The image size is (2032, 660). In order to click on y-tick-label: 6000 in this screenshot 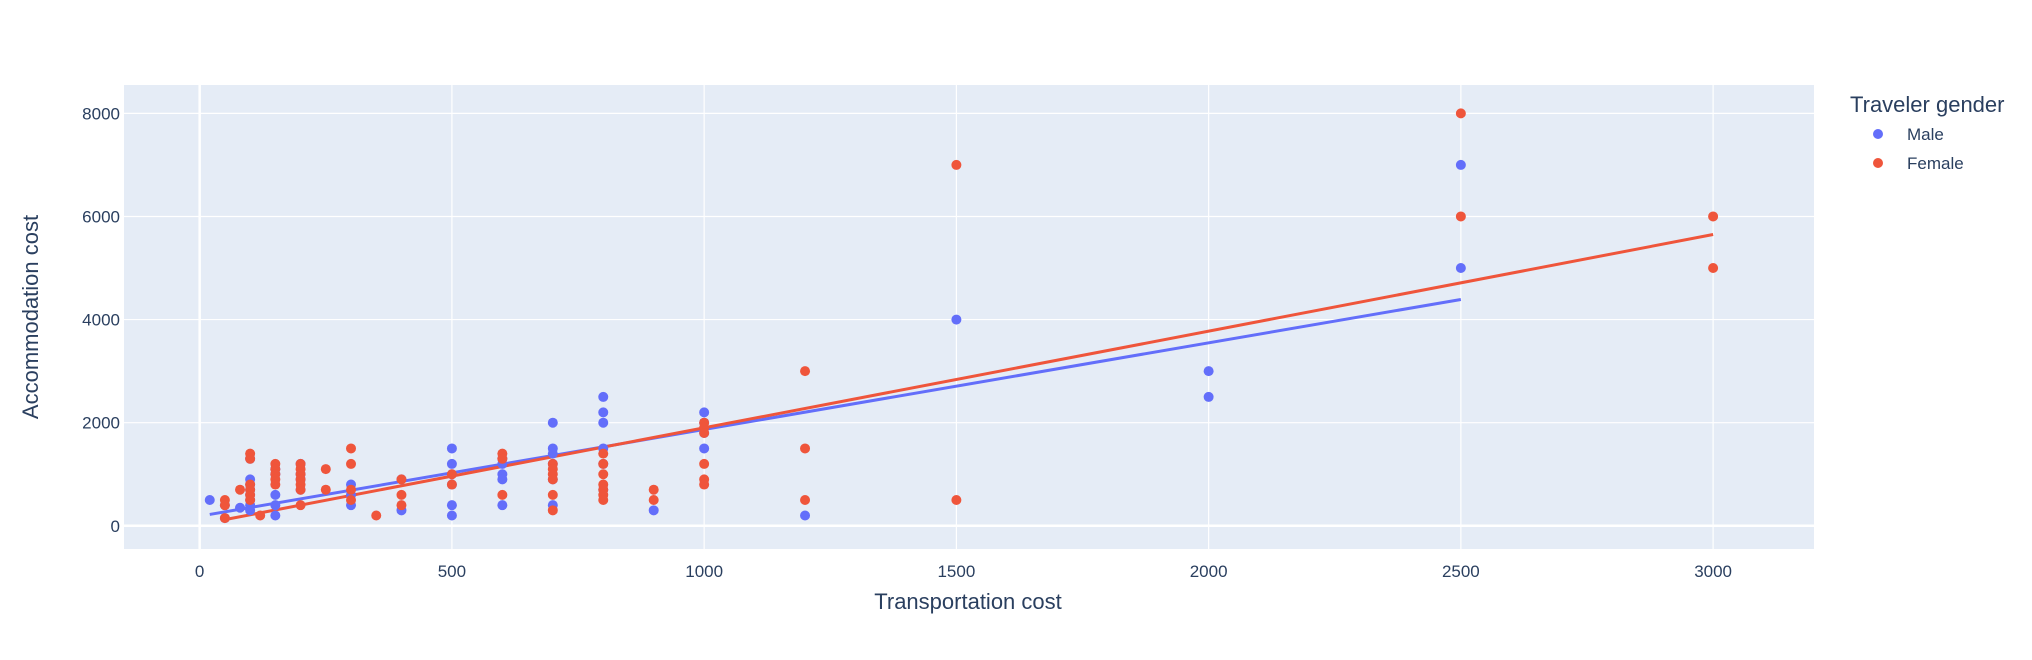, I will do `click(101, 216)`.